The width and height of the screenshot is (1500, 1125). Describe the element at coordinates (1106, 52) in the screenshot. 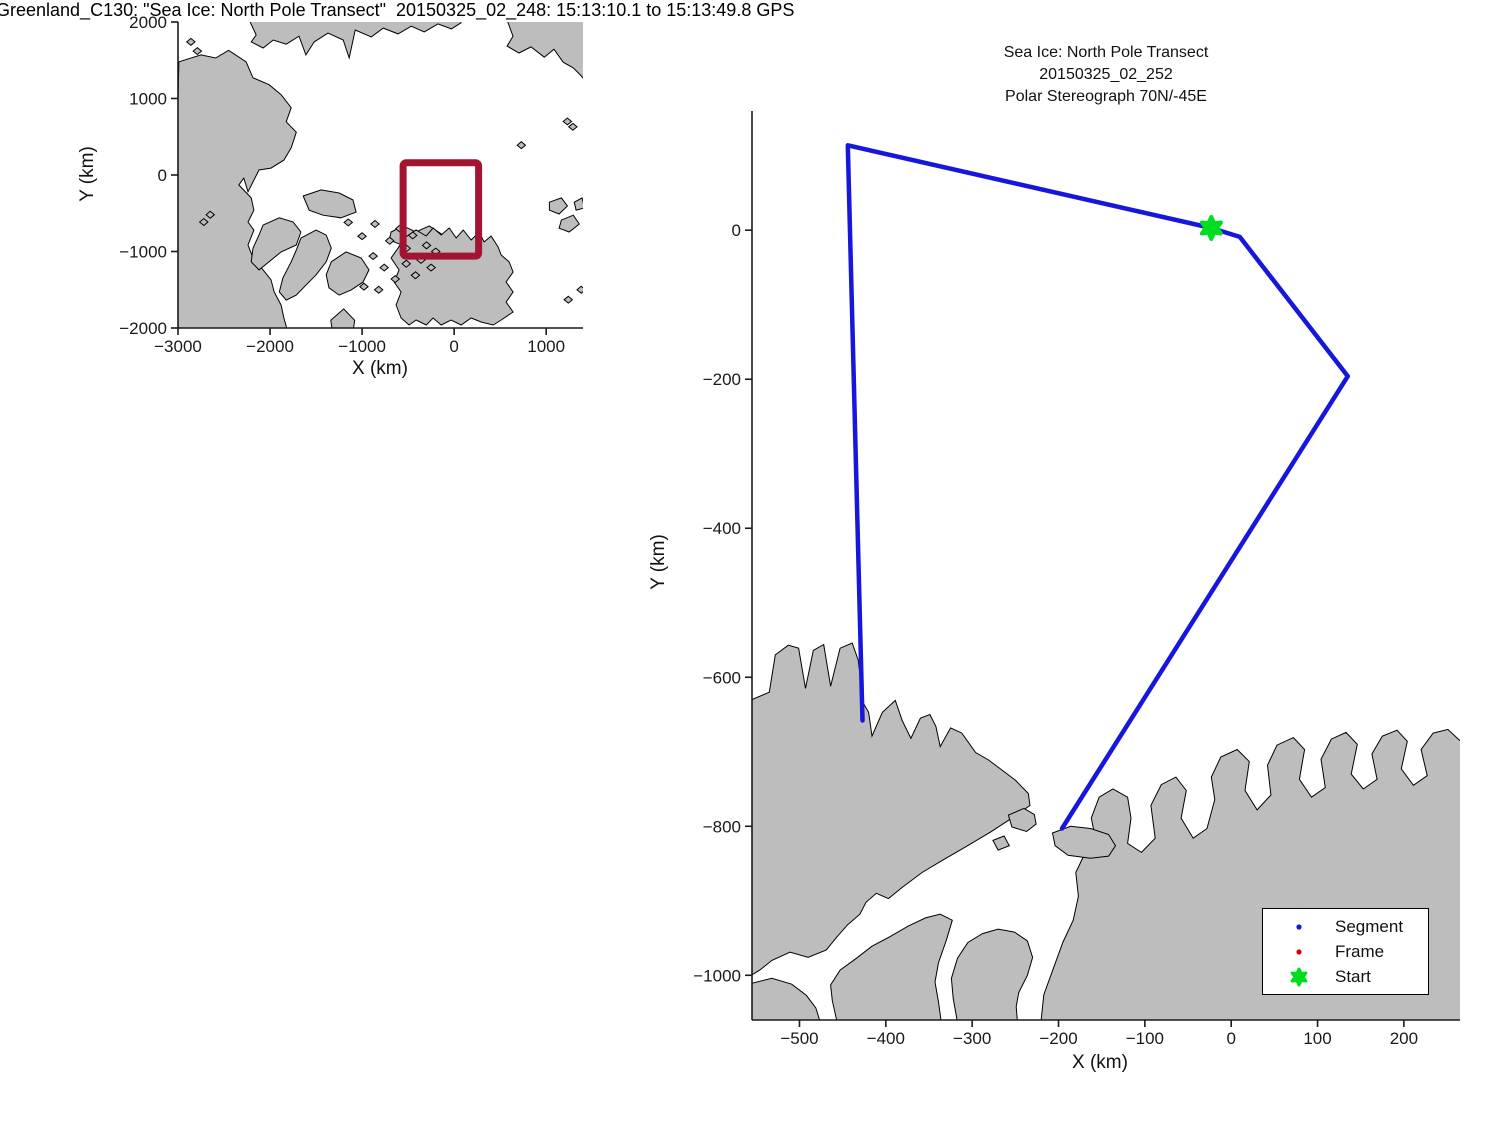

I see `track-title-line-1: Sea Ice: North Pole Transect` at that location.